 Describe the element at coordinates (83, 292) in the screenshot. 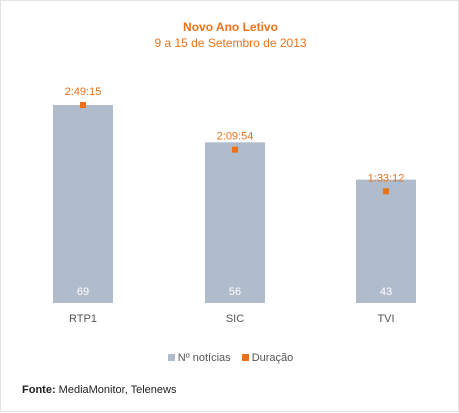

I see `bar-value-label-rtp1: 69` at that location.